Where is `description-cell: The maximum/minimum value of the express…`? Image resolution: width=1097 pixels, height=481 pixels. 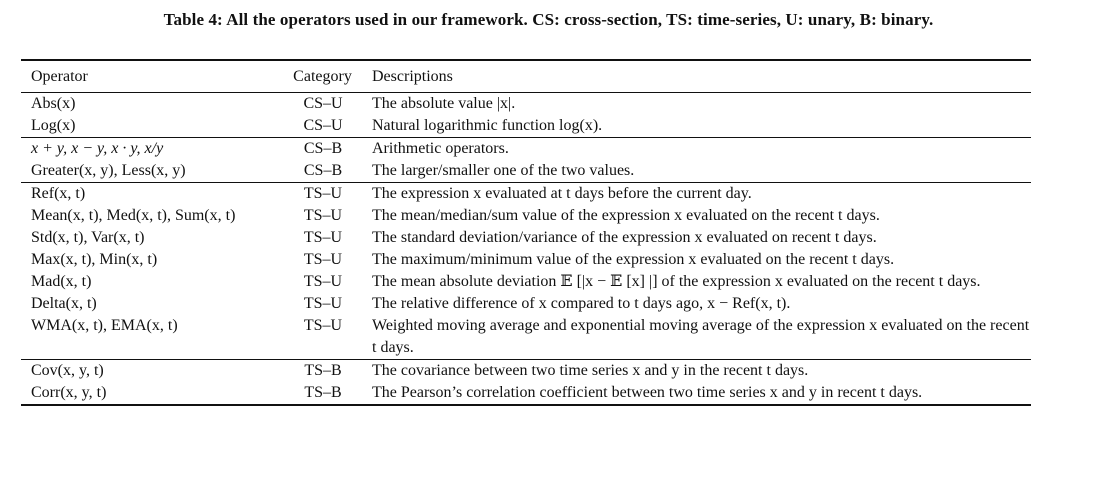 description-cell: The maximum/minimum value of the express… is located at coordinates (633, 259).